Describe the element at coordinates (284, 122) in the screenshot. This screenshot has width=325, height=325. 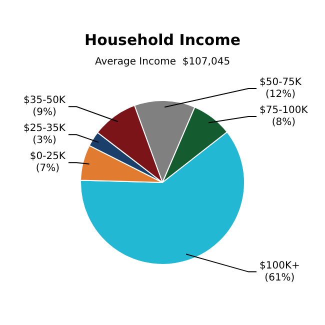
I see `data-label: (8%)` at that location.